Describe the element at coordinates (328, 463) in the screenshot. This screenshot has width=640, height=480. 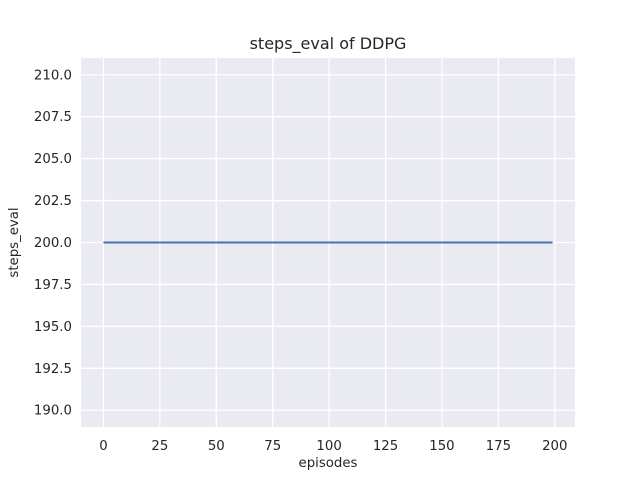
I see `x-axis-label: episodes` at that location.